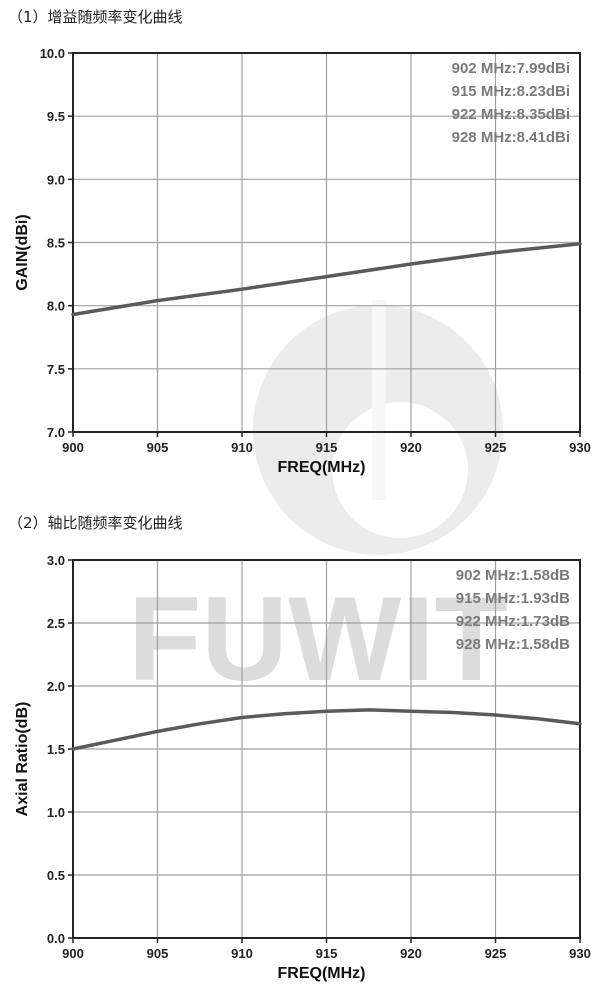  What do you see at coordinates (56, 306) in the screenshot?
I see `gain-y-tick-label: 8.0` at bounding box center [56, 306].